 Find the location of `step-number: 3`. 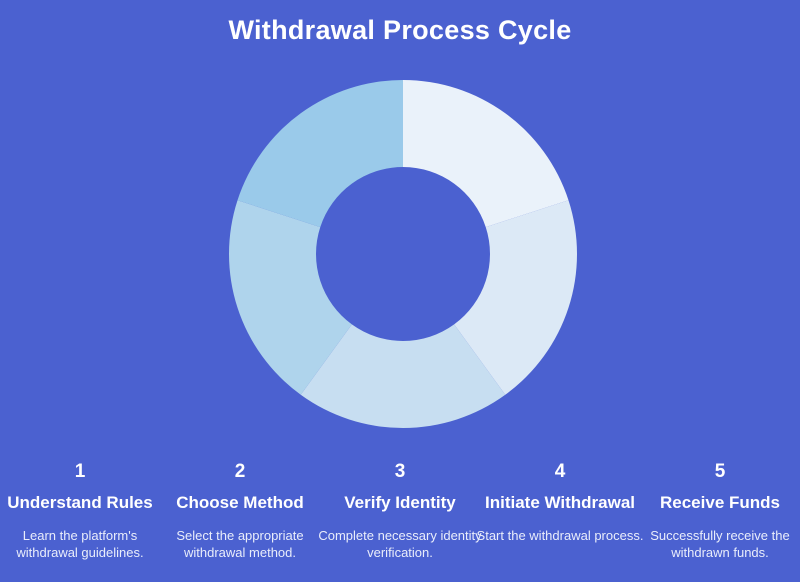

step-number: 3 is located at coordinates (400, 471).